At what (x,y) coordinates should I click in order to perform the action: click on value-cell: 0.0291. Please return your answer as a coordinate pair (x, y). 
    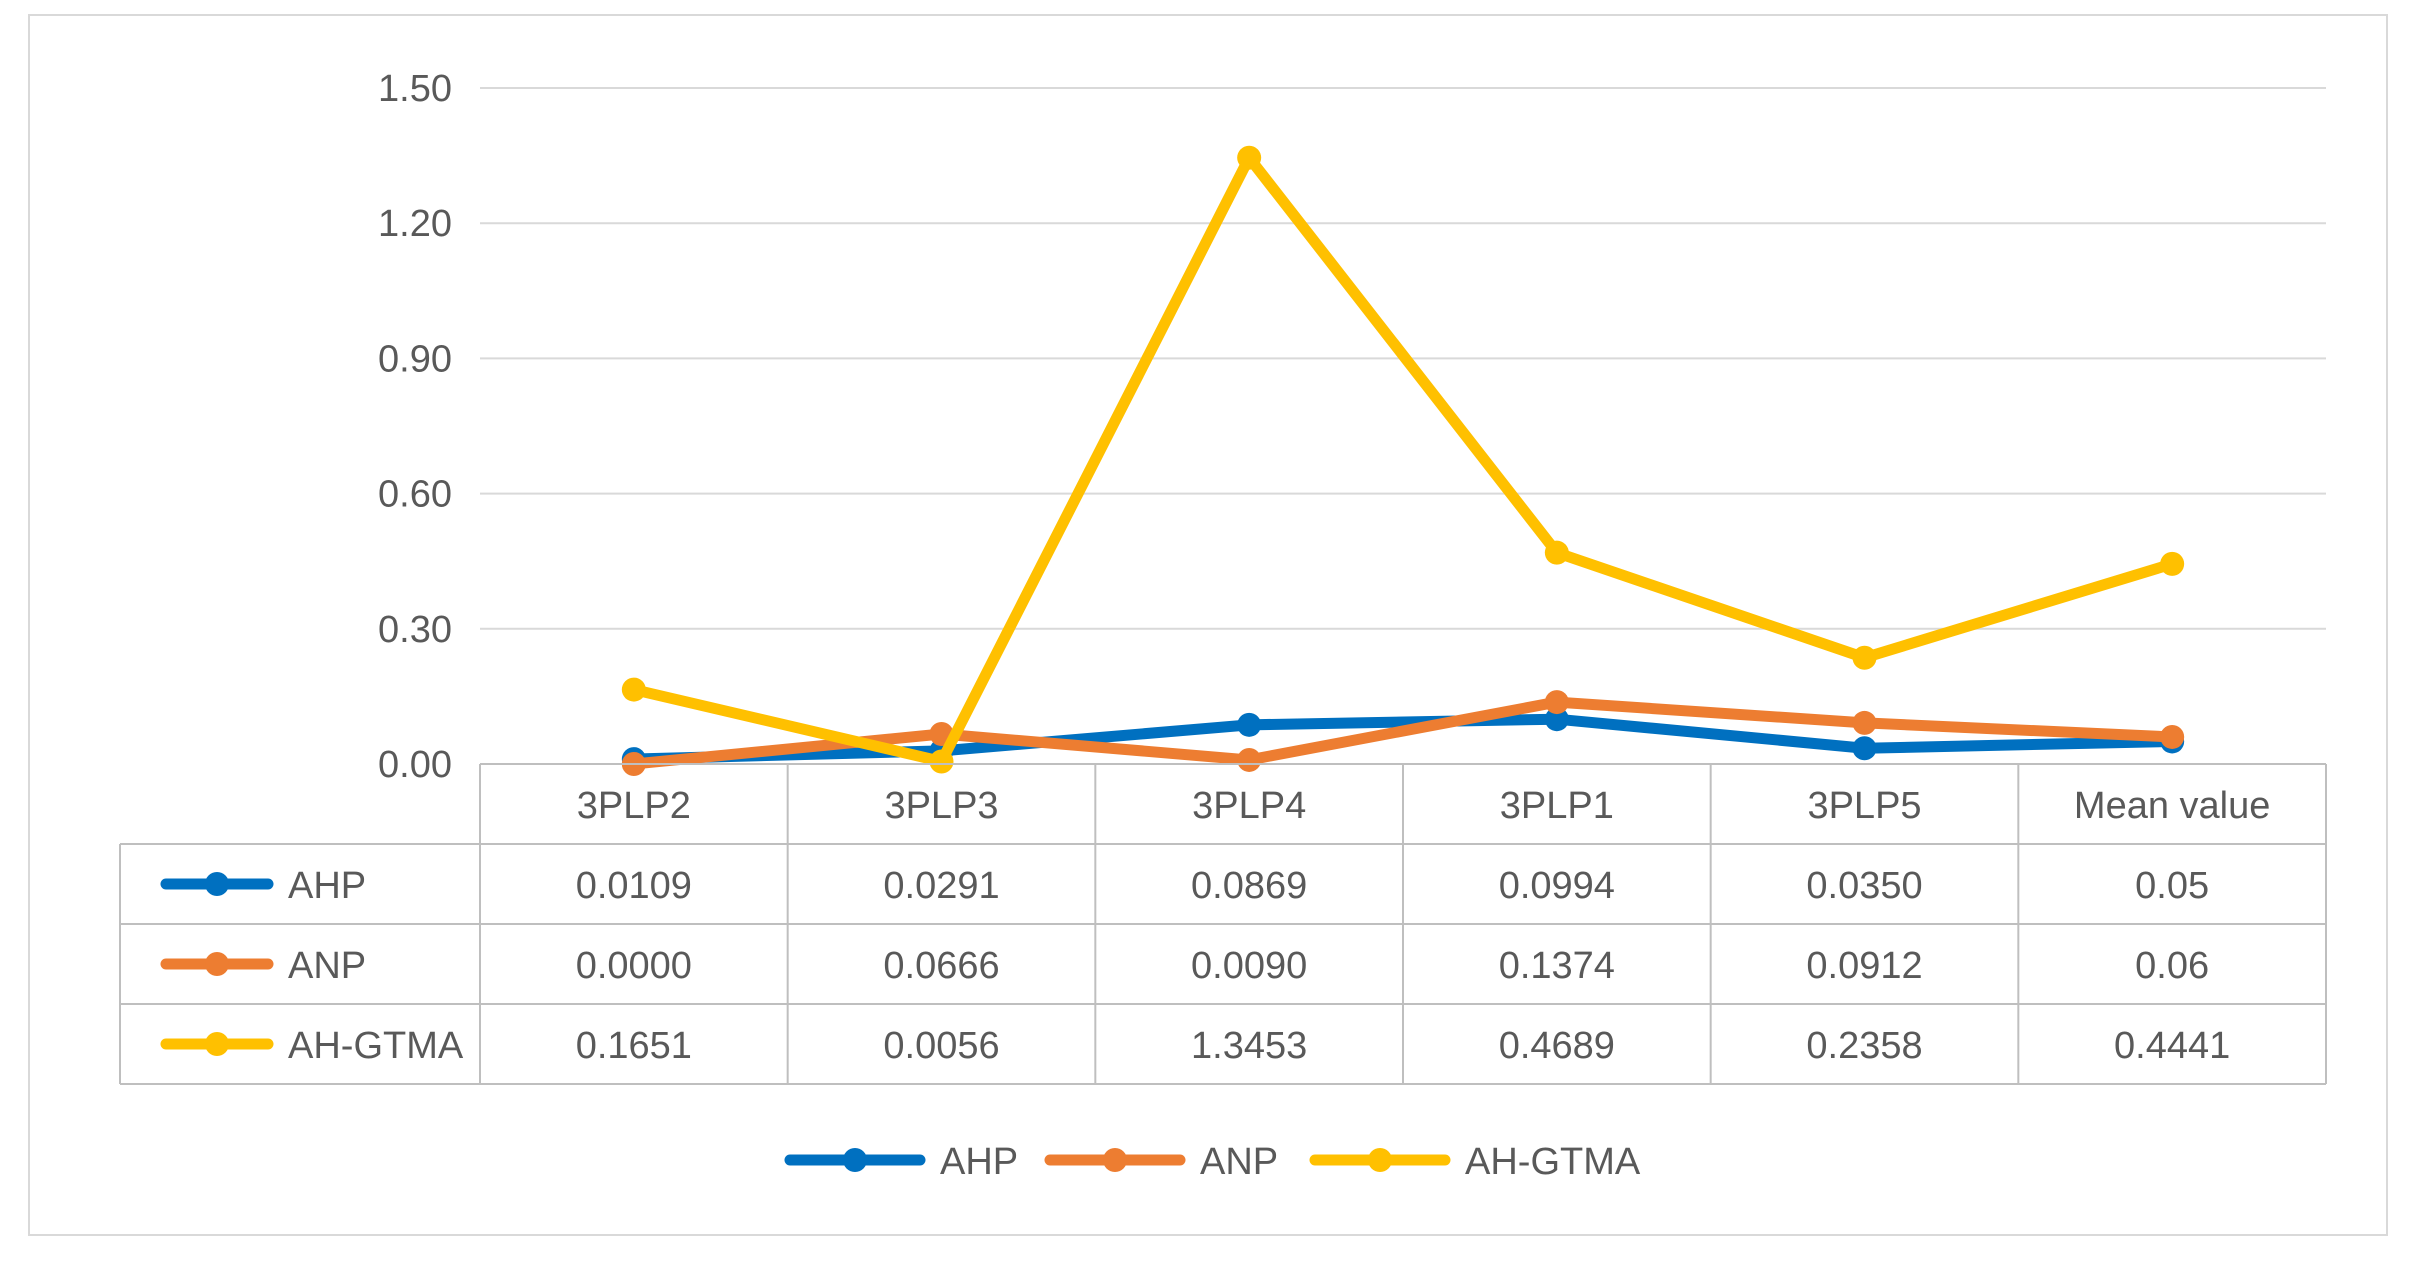
    Looking at the image, I should click on (941, 886).